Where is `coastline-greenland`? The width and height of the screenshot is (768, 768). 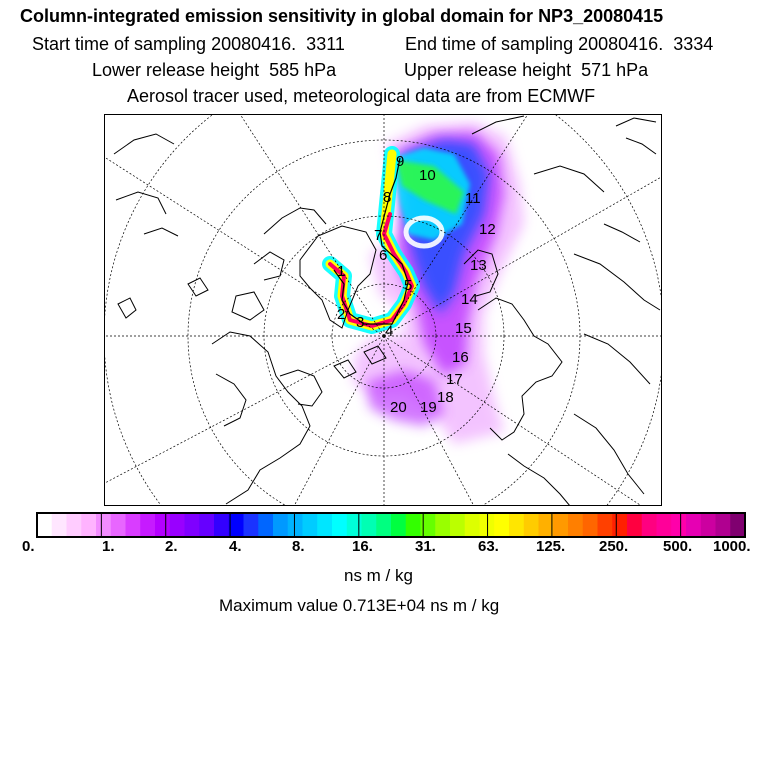 coastline-greenland is located at coordinates (338, 277).